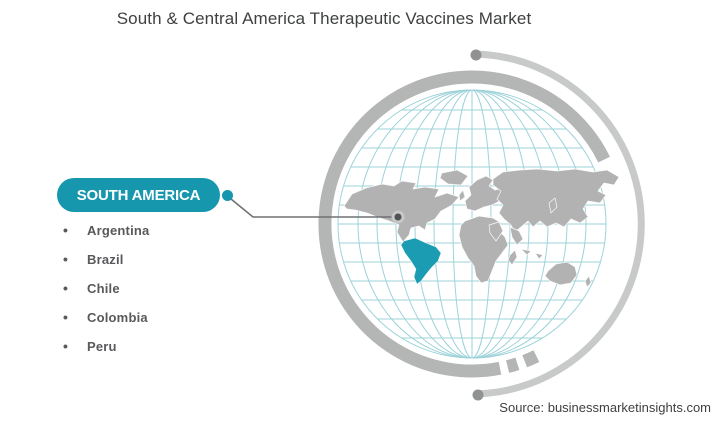 The height and width of the screenshot is (430, 720). I want to click on world-map, so click(481, 228).